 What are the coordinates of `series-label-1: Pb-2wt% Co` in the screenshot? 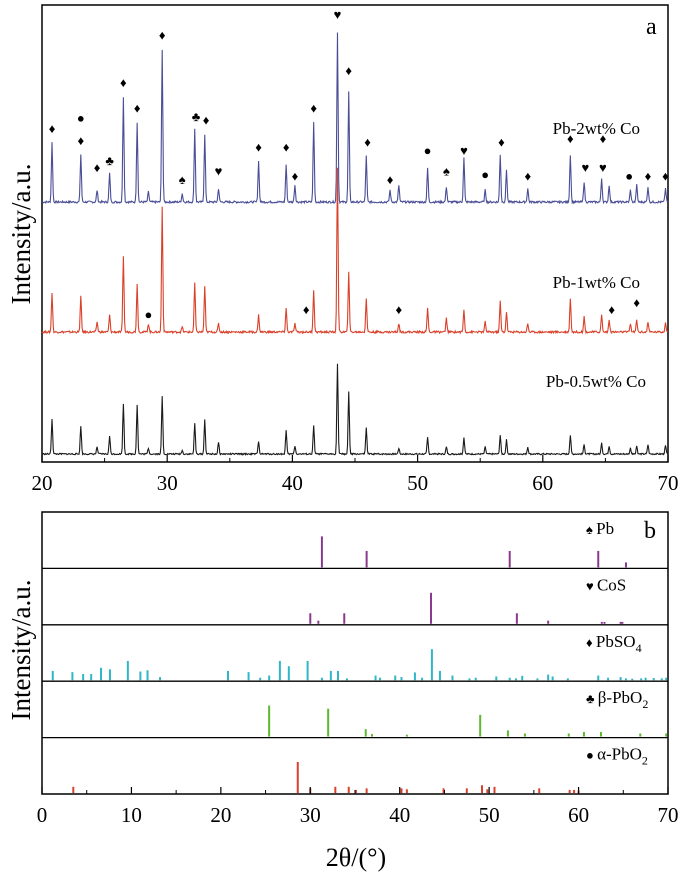 It's located at (596, 128).